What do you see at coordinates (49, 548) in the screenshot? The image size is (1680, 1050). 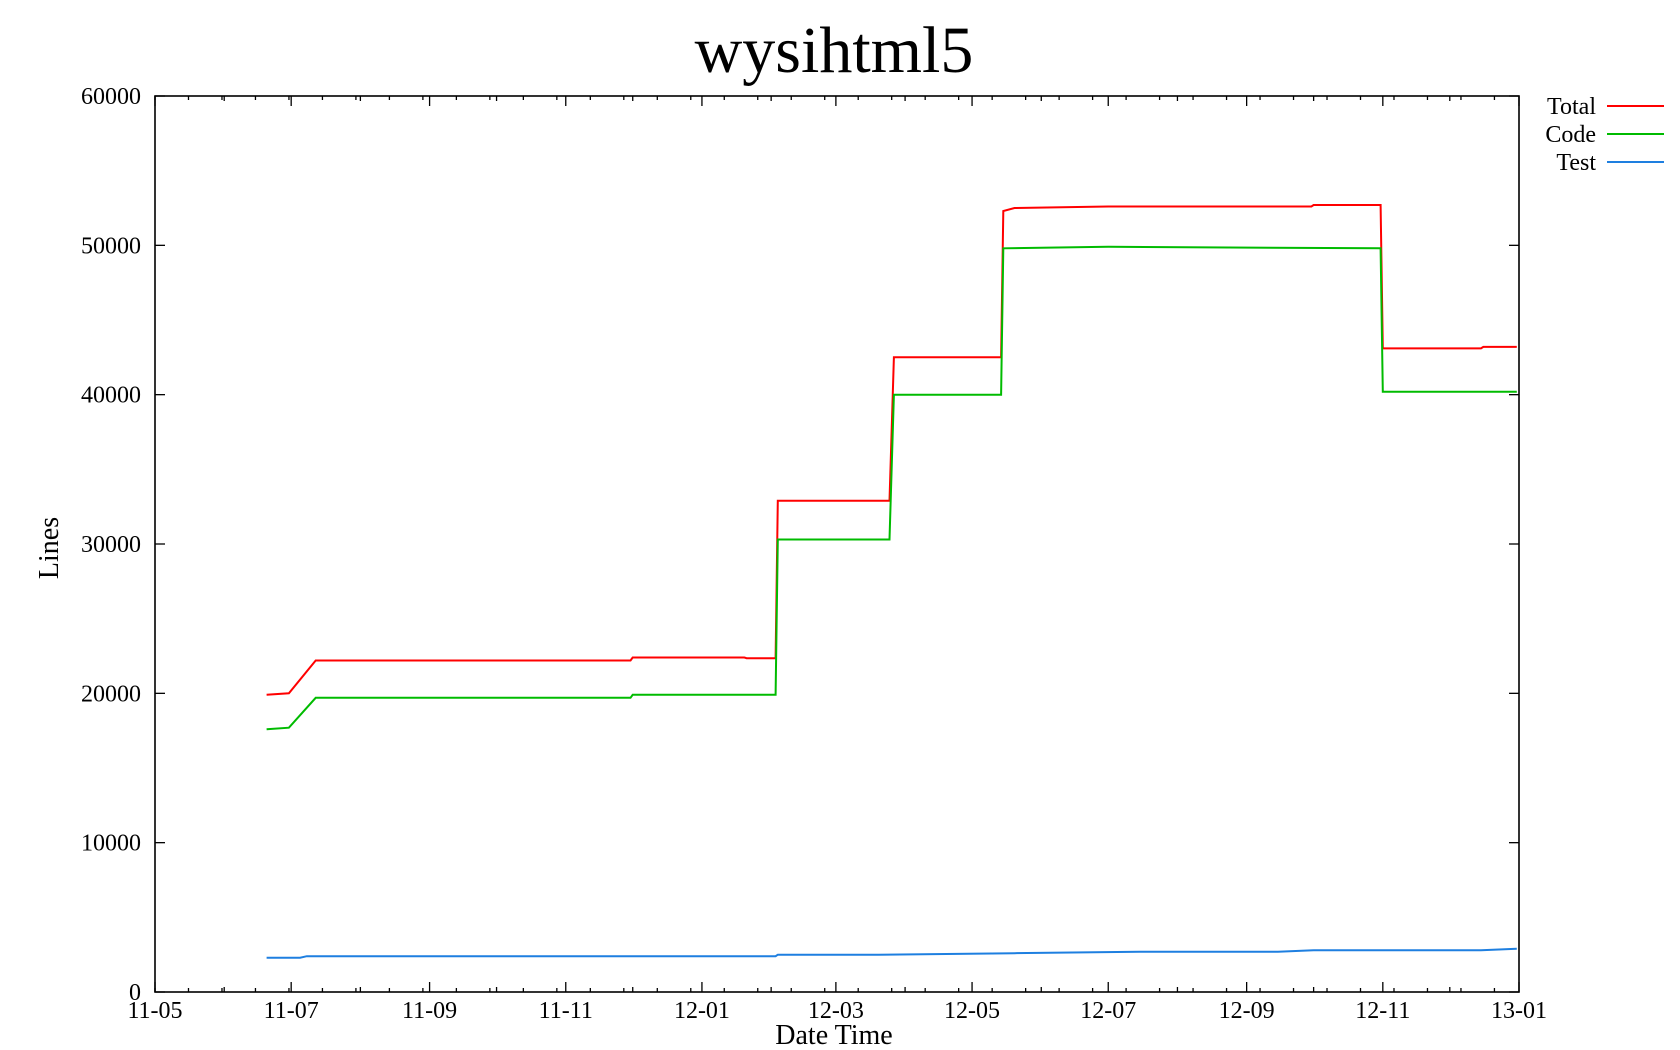 I see `y-axis-label: Lines` at bounding box center [49, 548].